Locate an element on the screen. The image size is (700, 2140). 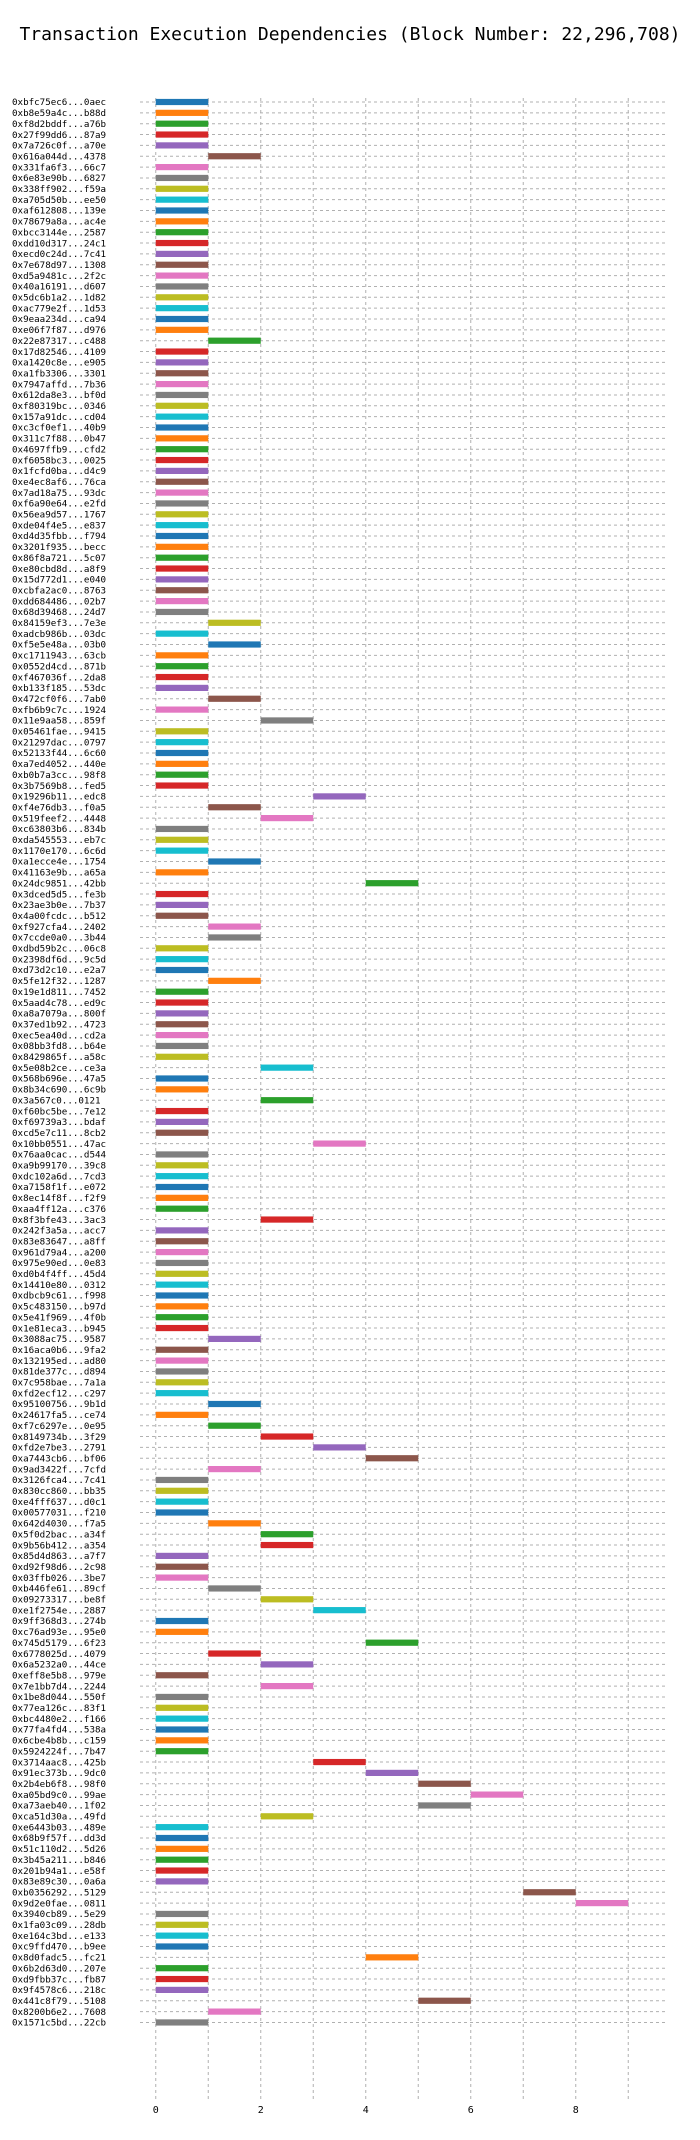
y-tick-label: 0x242f3a5a...acc7 is located at coordinates (59, 1231).